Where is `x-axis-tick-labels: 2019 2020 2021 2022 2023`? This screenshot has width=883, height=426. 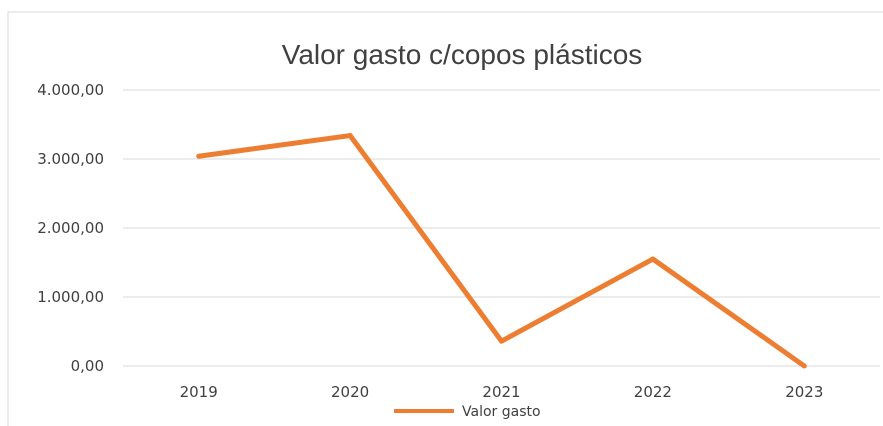
x-axis-tick-labels: 2019 2020 2021 2022 2023 is located at coordinates (502, 392).